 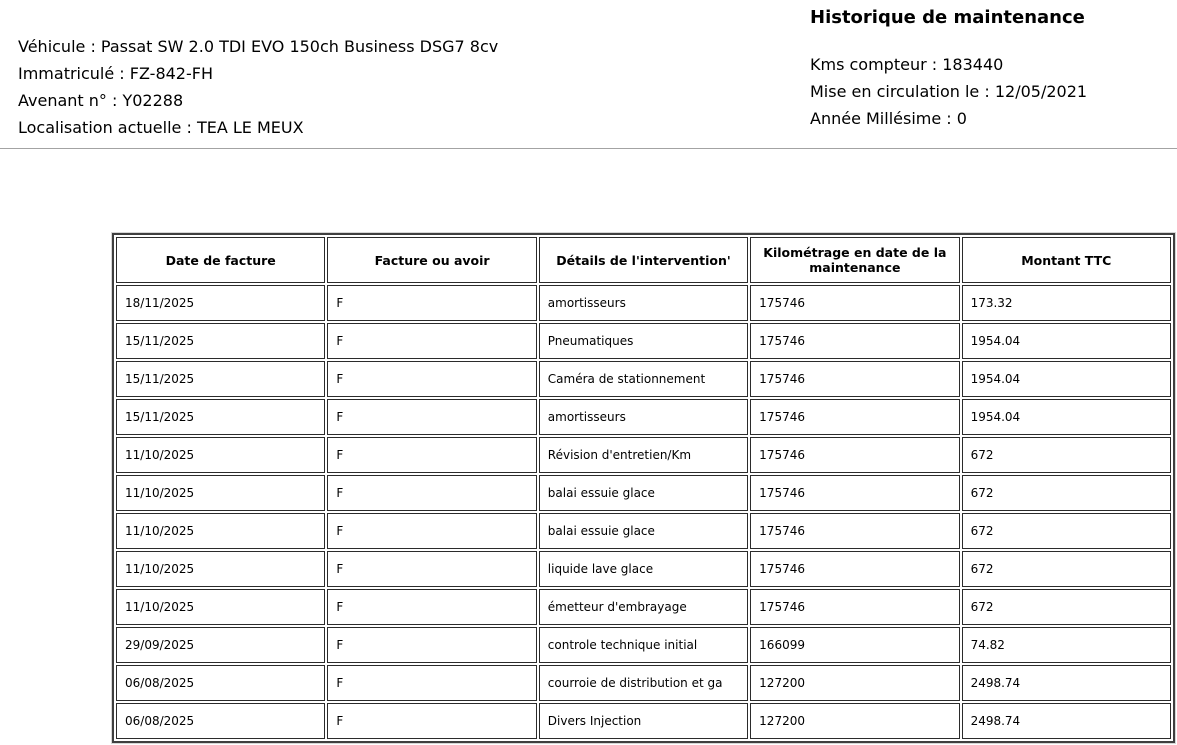 I want to click on table-row: 15/11/2025 F Pneumatiques 175746 1954.04, so click(x=643, y=341).